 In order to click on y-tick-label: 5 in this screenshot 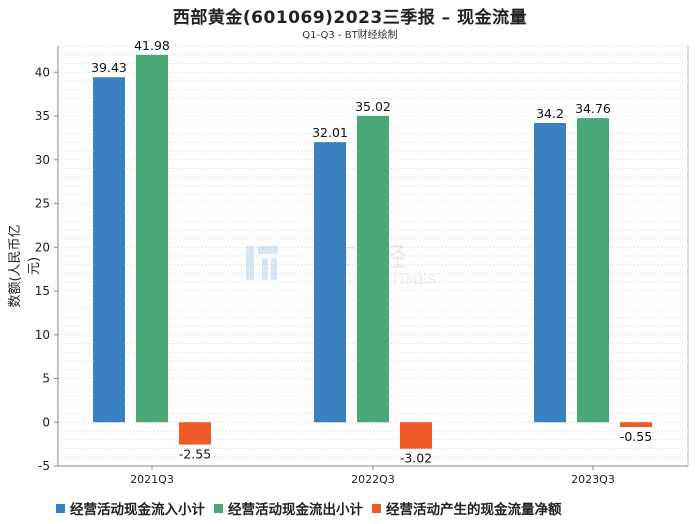, I will do `click(46, 379)`.